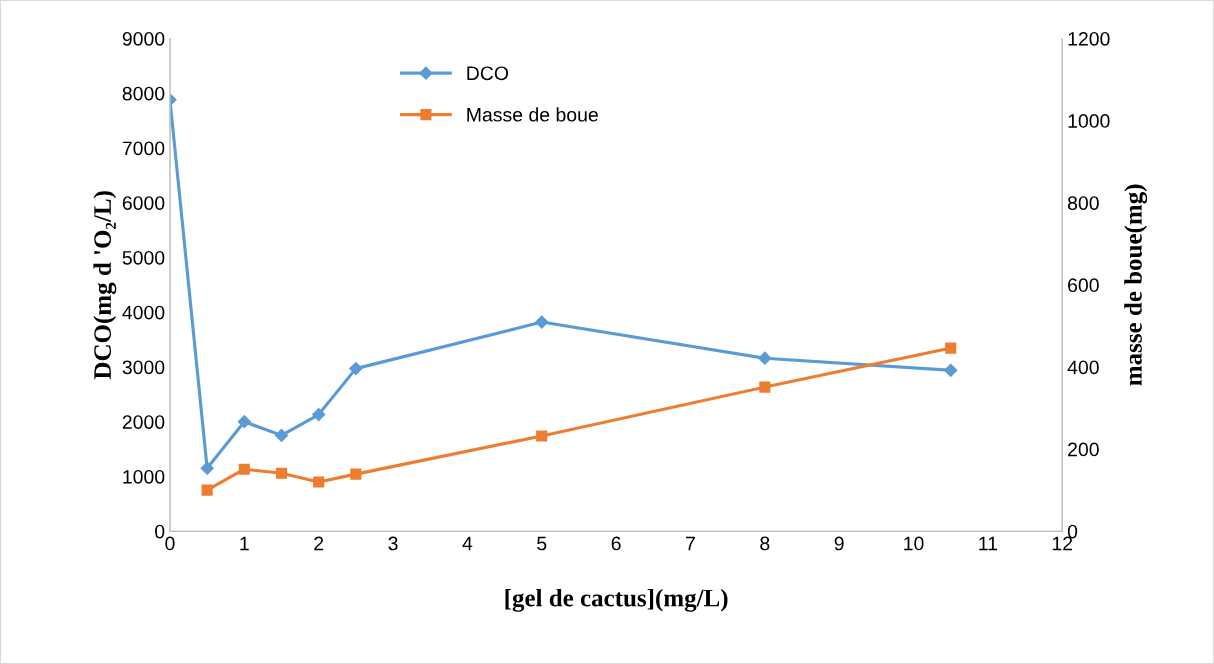 The width and height of the screenshot is (1214, 664). Describe the element at coordinates (393, 543) in the screenshot. I see `x-tick-label: 3` at that location.